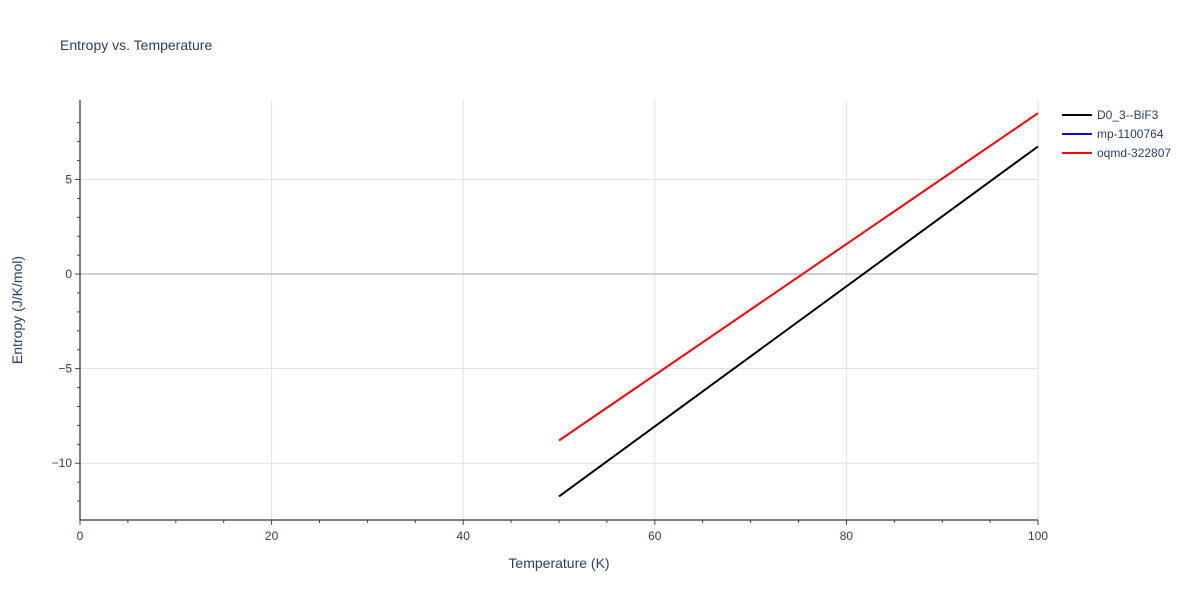  Describe the element at coordinates (1128, 115) in the screenshot. I see `legend-label: D0_3--BiF3` at that location.